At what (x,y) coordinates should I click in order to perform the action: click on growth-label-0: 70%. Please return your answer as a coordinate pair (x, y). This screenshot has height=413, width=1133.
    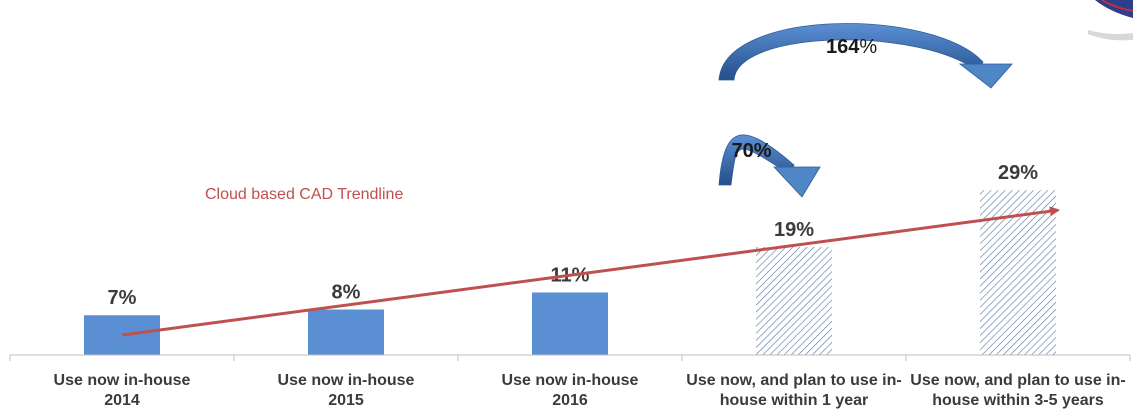
    Looking at the image, I should click on (752, 151).